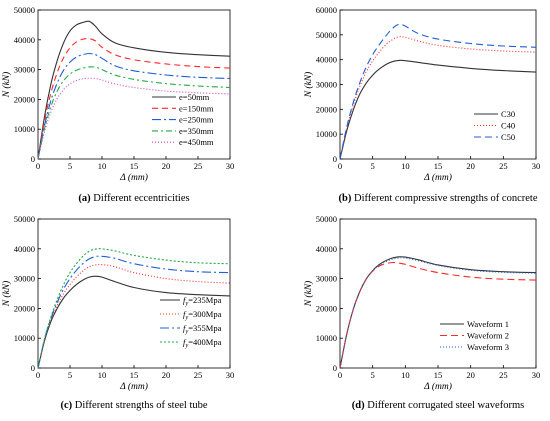  What do you see at coordinates (194, 97) in the screenshot?
I see `legend-label: e=50mm` at bounding box center [194, 97].